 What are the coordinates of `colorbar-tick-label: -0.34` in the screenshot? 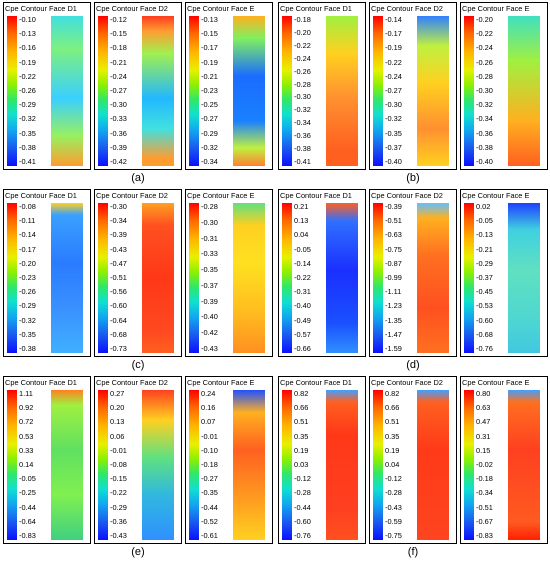 It's located at (118, 221).